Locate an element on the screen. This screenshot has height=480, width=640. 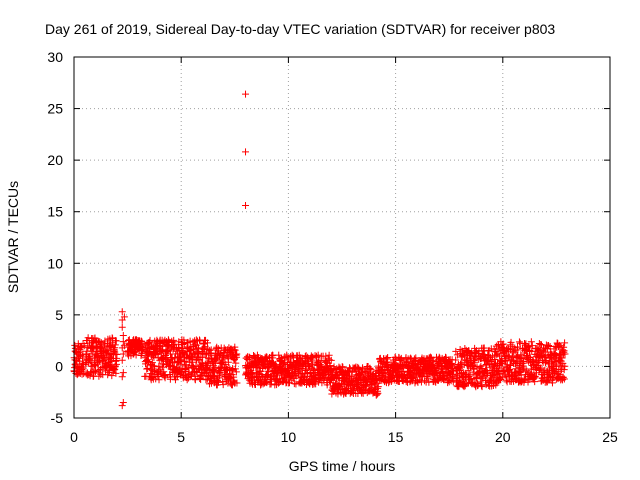
y-tick-label: 30 is located at coordinates (55, 57).